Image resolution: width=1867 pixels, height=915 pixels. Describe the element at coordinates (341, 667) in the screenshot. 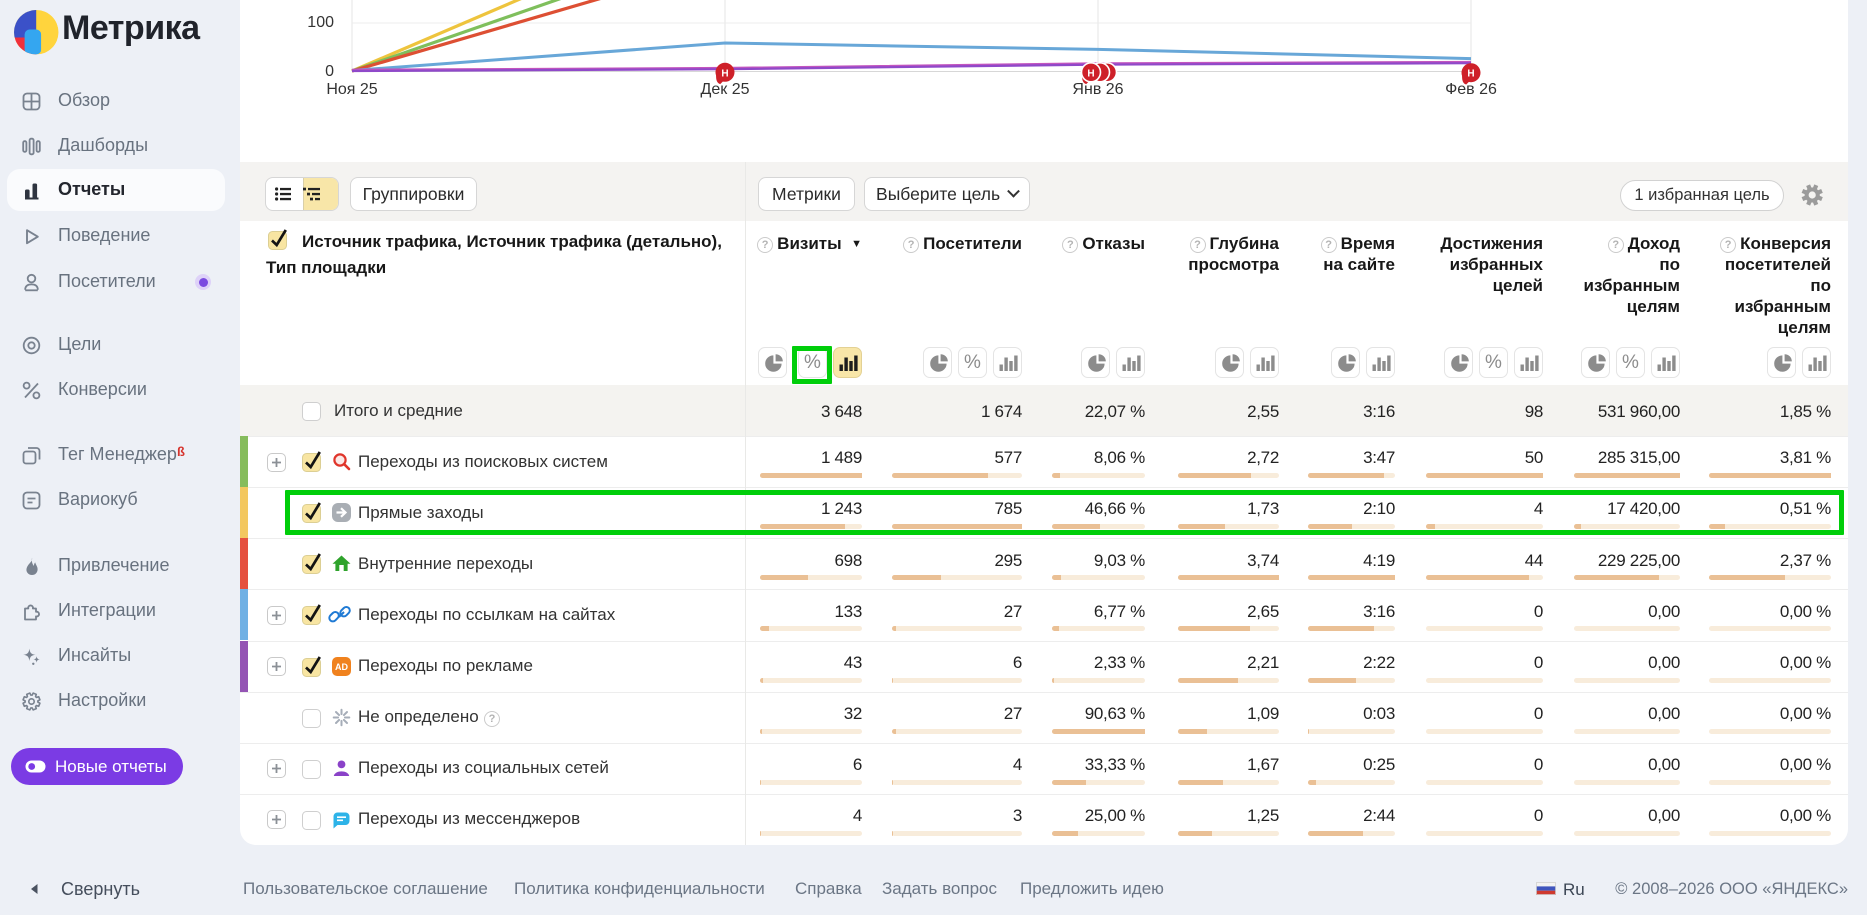

I see `svg-text: AD` at that location.